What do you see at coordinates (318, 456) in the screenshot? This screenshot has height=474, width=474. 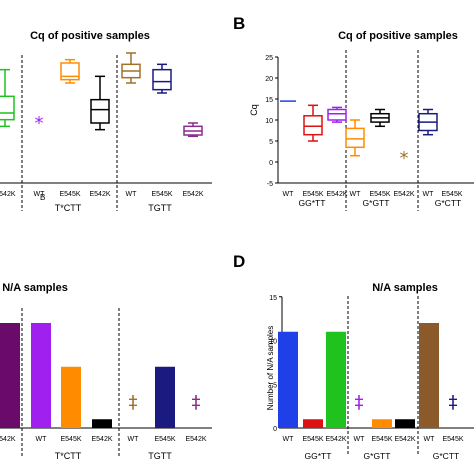 I see `panel-d-group-1: GG*TT` at bounding box center [318, 456].